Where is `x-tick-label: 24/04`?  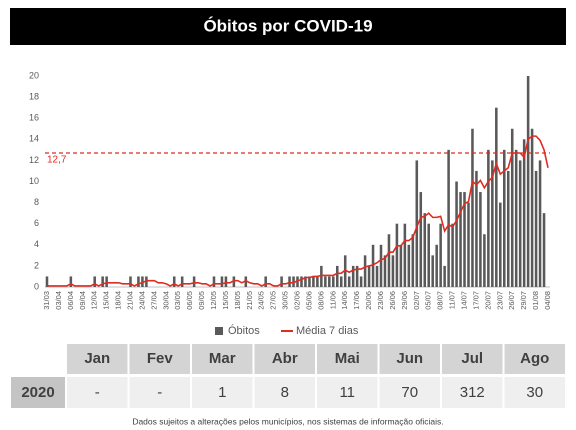
x-tick-label: 24/04 is located at coordinates (141, 300).